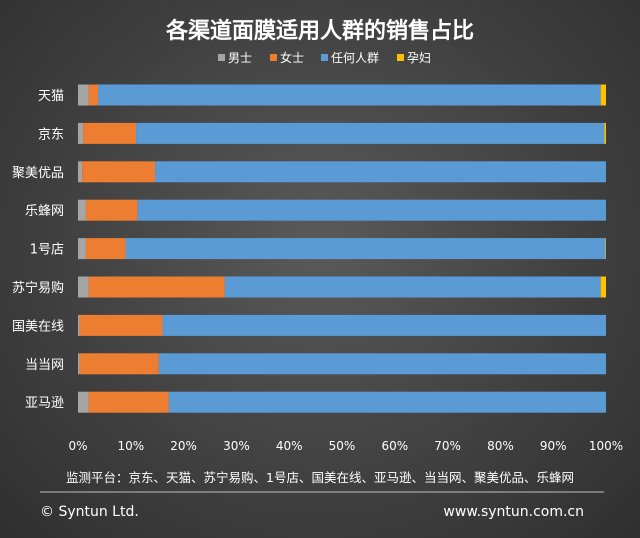  What do you see at coordinates (38, 288) in the screenshot?
I see `category-label: 苏宁易购` at bounding box center [38, 288].